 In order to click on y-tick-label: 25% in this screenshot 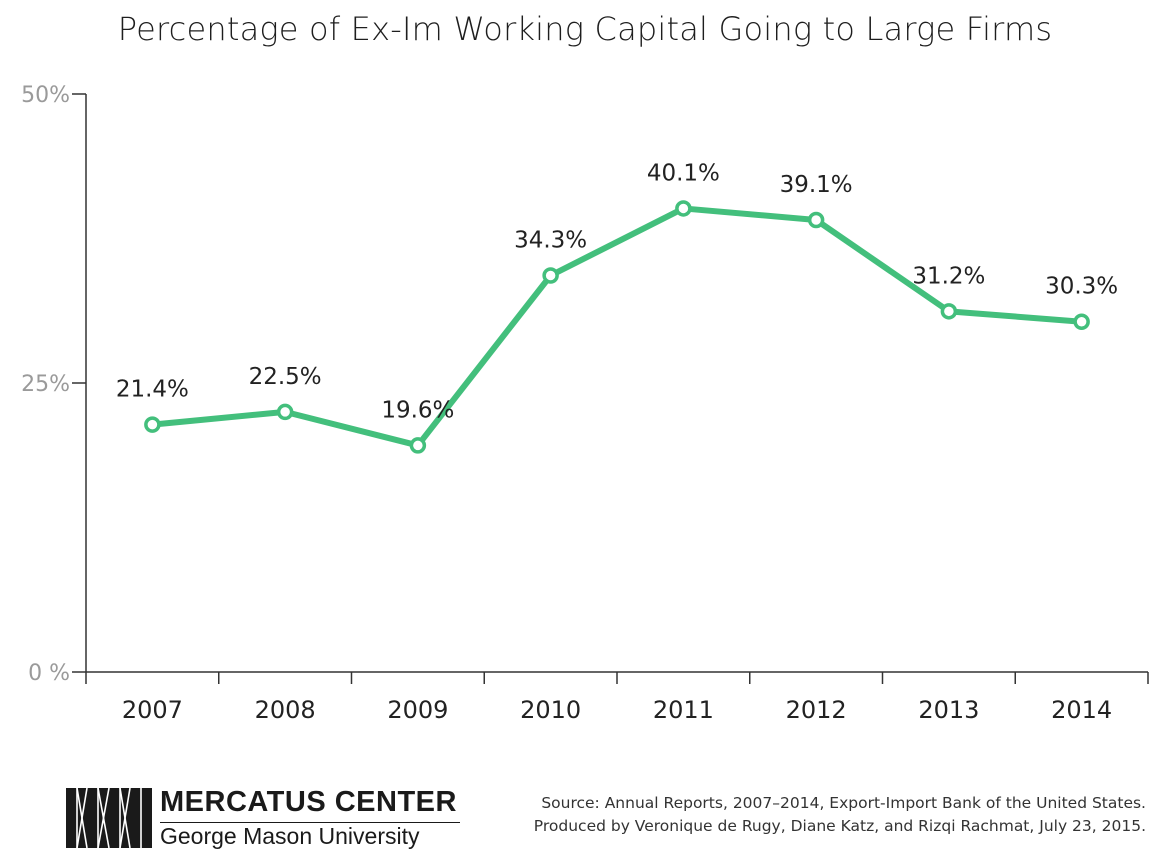, I will do `click(45, 384)`.